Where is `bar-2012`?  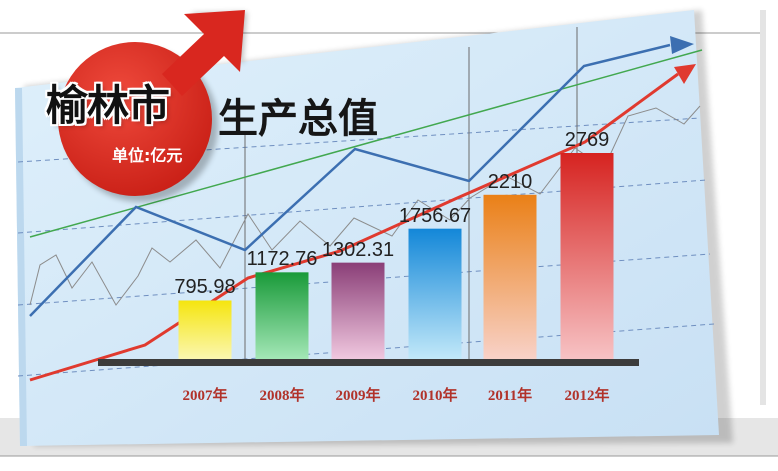
bar-2012 is located at coordinates (587, 256).